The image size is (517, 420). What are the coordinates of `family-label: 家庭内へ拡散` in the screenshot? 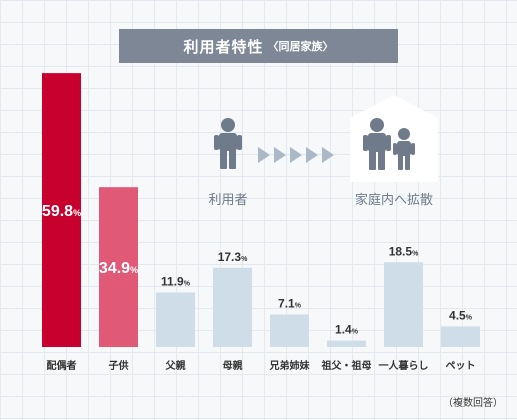 It's located at (394, 200).